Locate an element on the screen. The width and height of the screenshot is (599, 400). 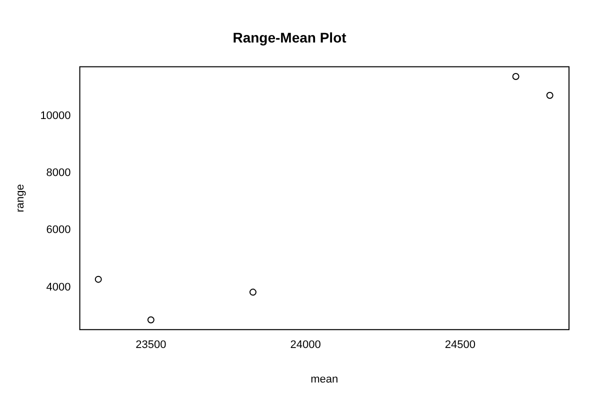
x-axis-title: mean is located at coordinates (324, 379).